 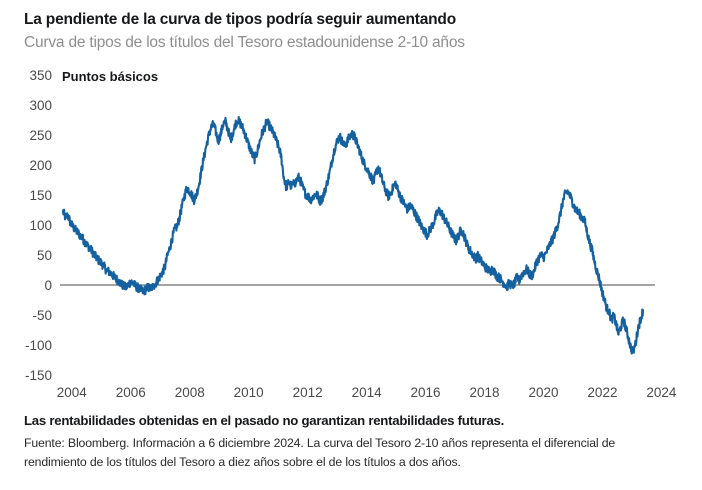 What do you see at coordinates (543, 392) in the screenshot?
I see `x-tick-label: 2020` at bounding box center [543, 392].